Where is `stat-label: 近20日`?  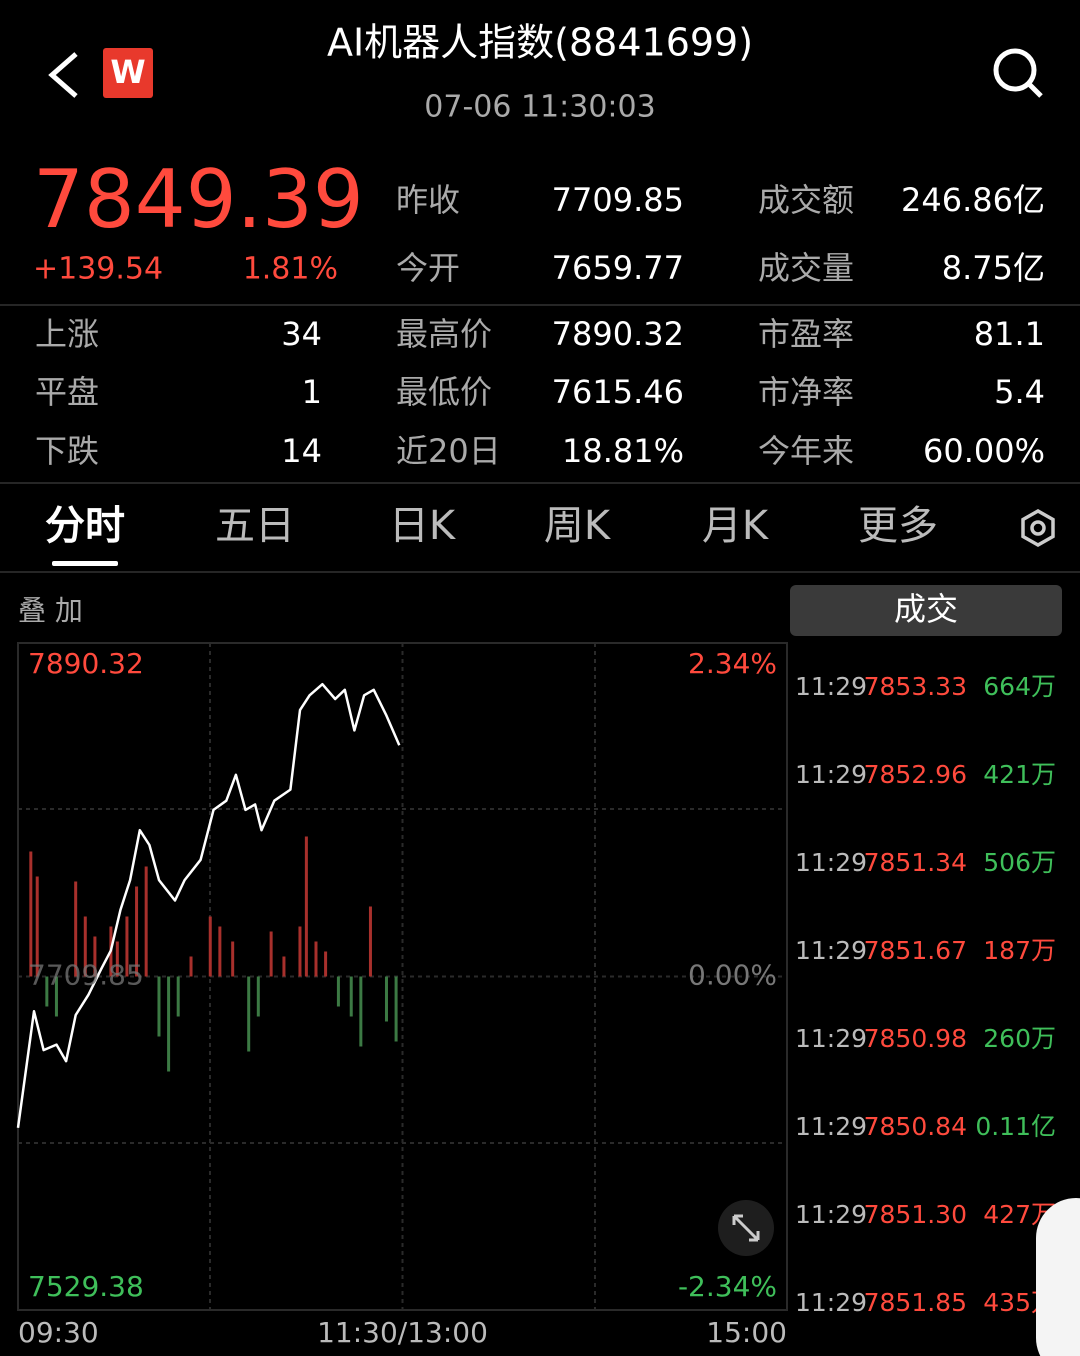 stat-label: 近20日 is located at coordinates (448, 451).